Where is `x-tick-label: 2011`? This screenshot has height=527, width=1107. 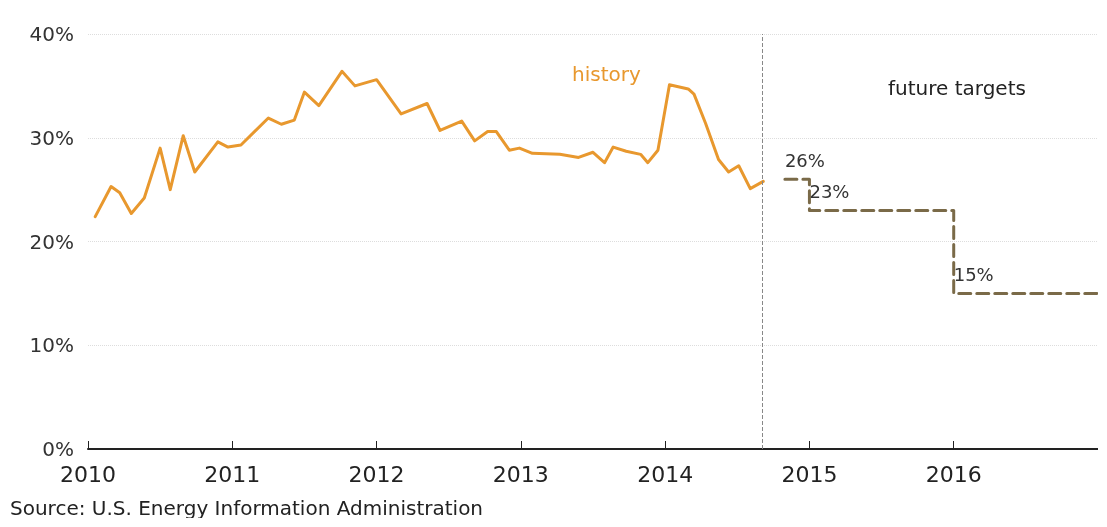
x-tick-label: 2011 is located at coordinates (232, 474).